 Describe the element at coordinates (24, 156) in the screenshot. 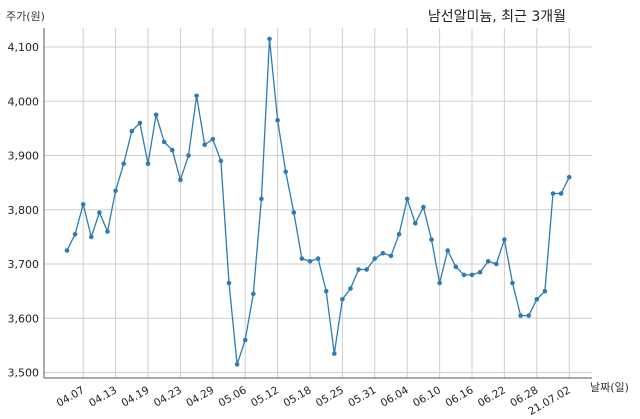

I see `y-tick-label: 3,900` at that location.